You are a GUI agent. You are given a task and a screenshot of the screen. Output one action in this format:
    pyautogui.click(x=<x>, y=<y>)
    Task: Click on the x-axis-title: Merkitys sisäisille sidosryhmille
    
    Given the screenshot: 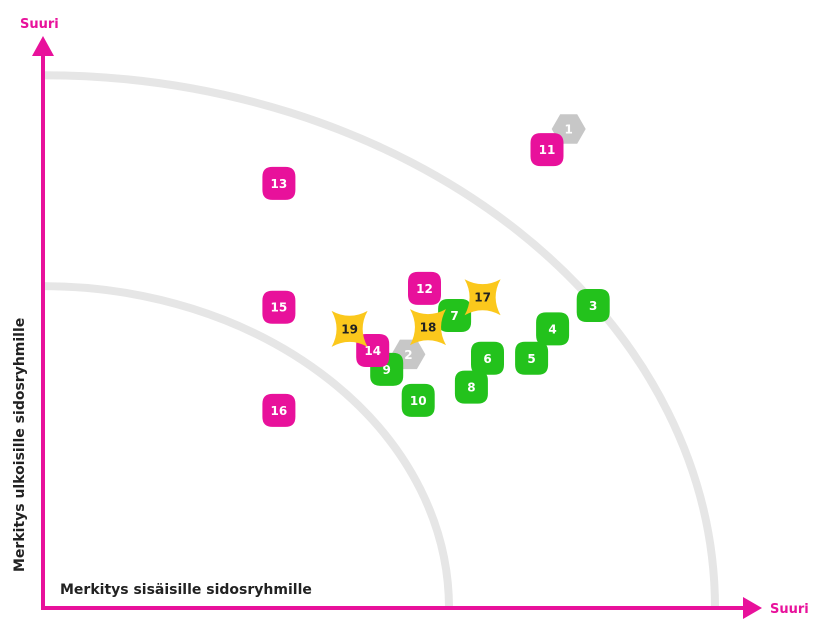 What is the action you would take?
    pyautogui.click(x=186, y=590)
    